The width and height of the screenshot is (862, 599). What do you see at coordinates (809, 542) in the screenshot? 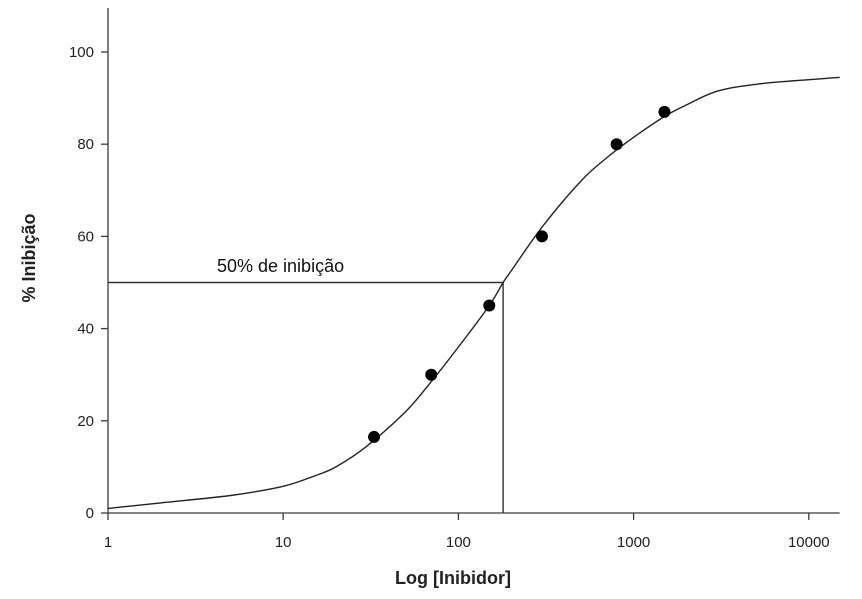
I see `x-tick-label: 10000` at bounding box center [809, 542].